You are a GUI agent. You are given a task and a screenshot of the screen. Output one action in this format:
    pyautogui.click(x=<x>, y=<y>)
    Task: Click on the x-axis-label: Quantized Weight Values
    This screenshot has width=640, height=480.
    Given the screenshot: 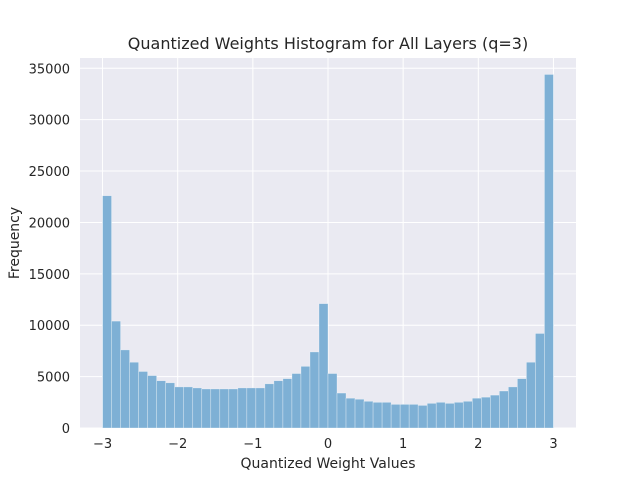 What is the action you would take?
    pyautogui.click(x=328, y=464)
    